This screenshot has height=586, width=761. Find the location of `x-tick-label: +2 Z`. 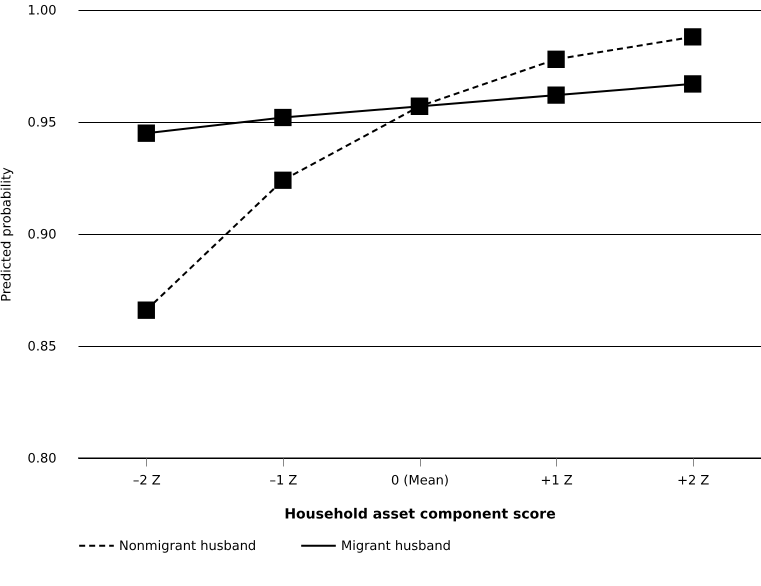

x-tick-label: +2 Z is located at coordinates (693, 481).